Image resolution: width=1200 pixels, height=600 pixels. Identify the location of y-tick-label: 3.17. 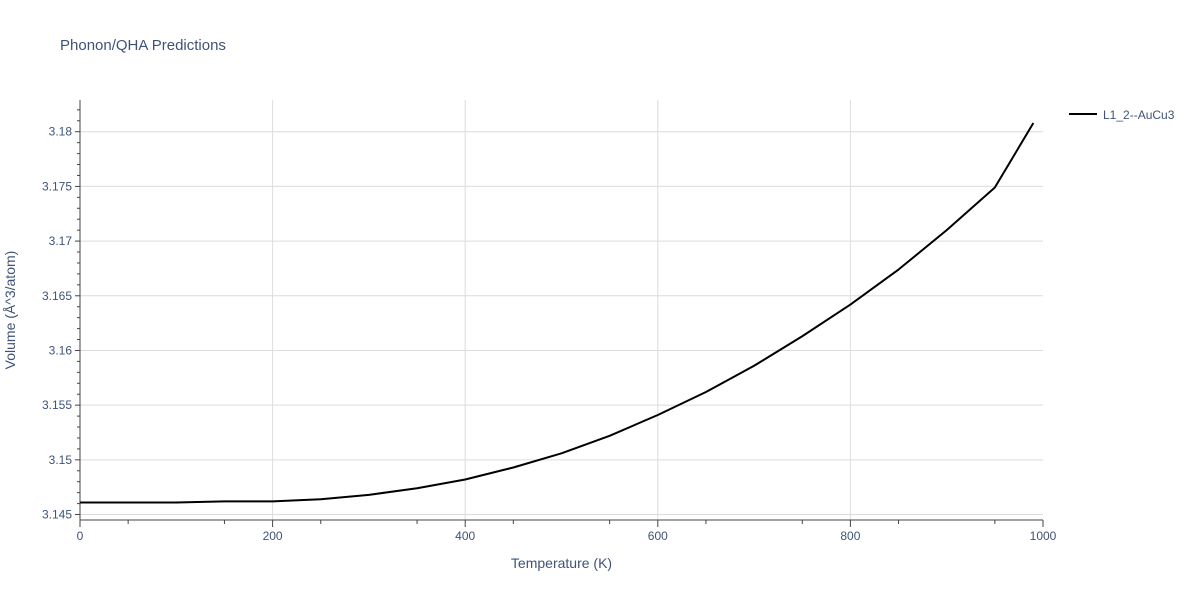
(61, 241).